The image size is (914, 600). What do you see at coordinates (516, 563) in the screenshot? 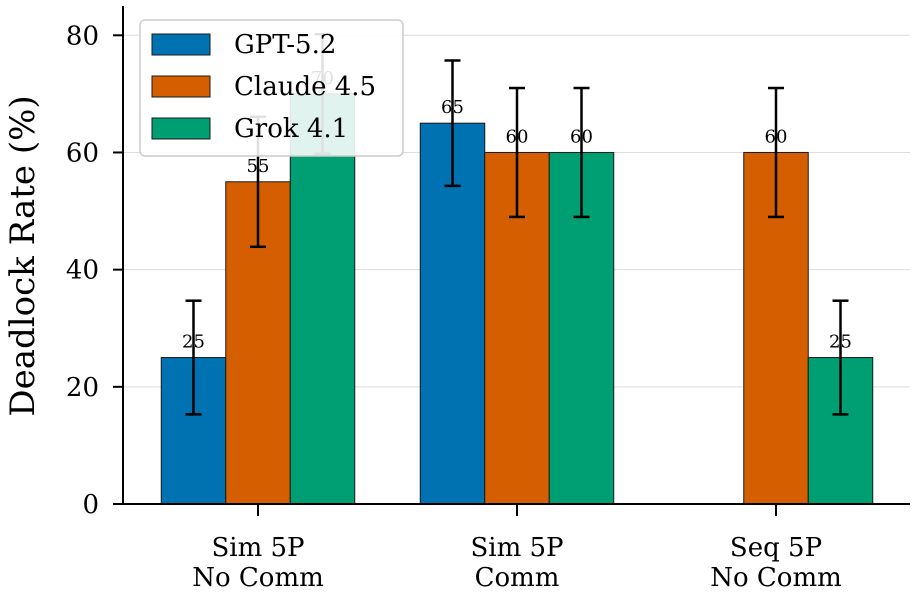
I see `category-label-1: Sim 5P Comm` at bounding box center [516, 563].